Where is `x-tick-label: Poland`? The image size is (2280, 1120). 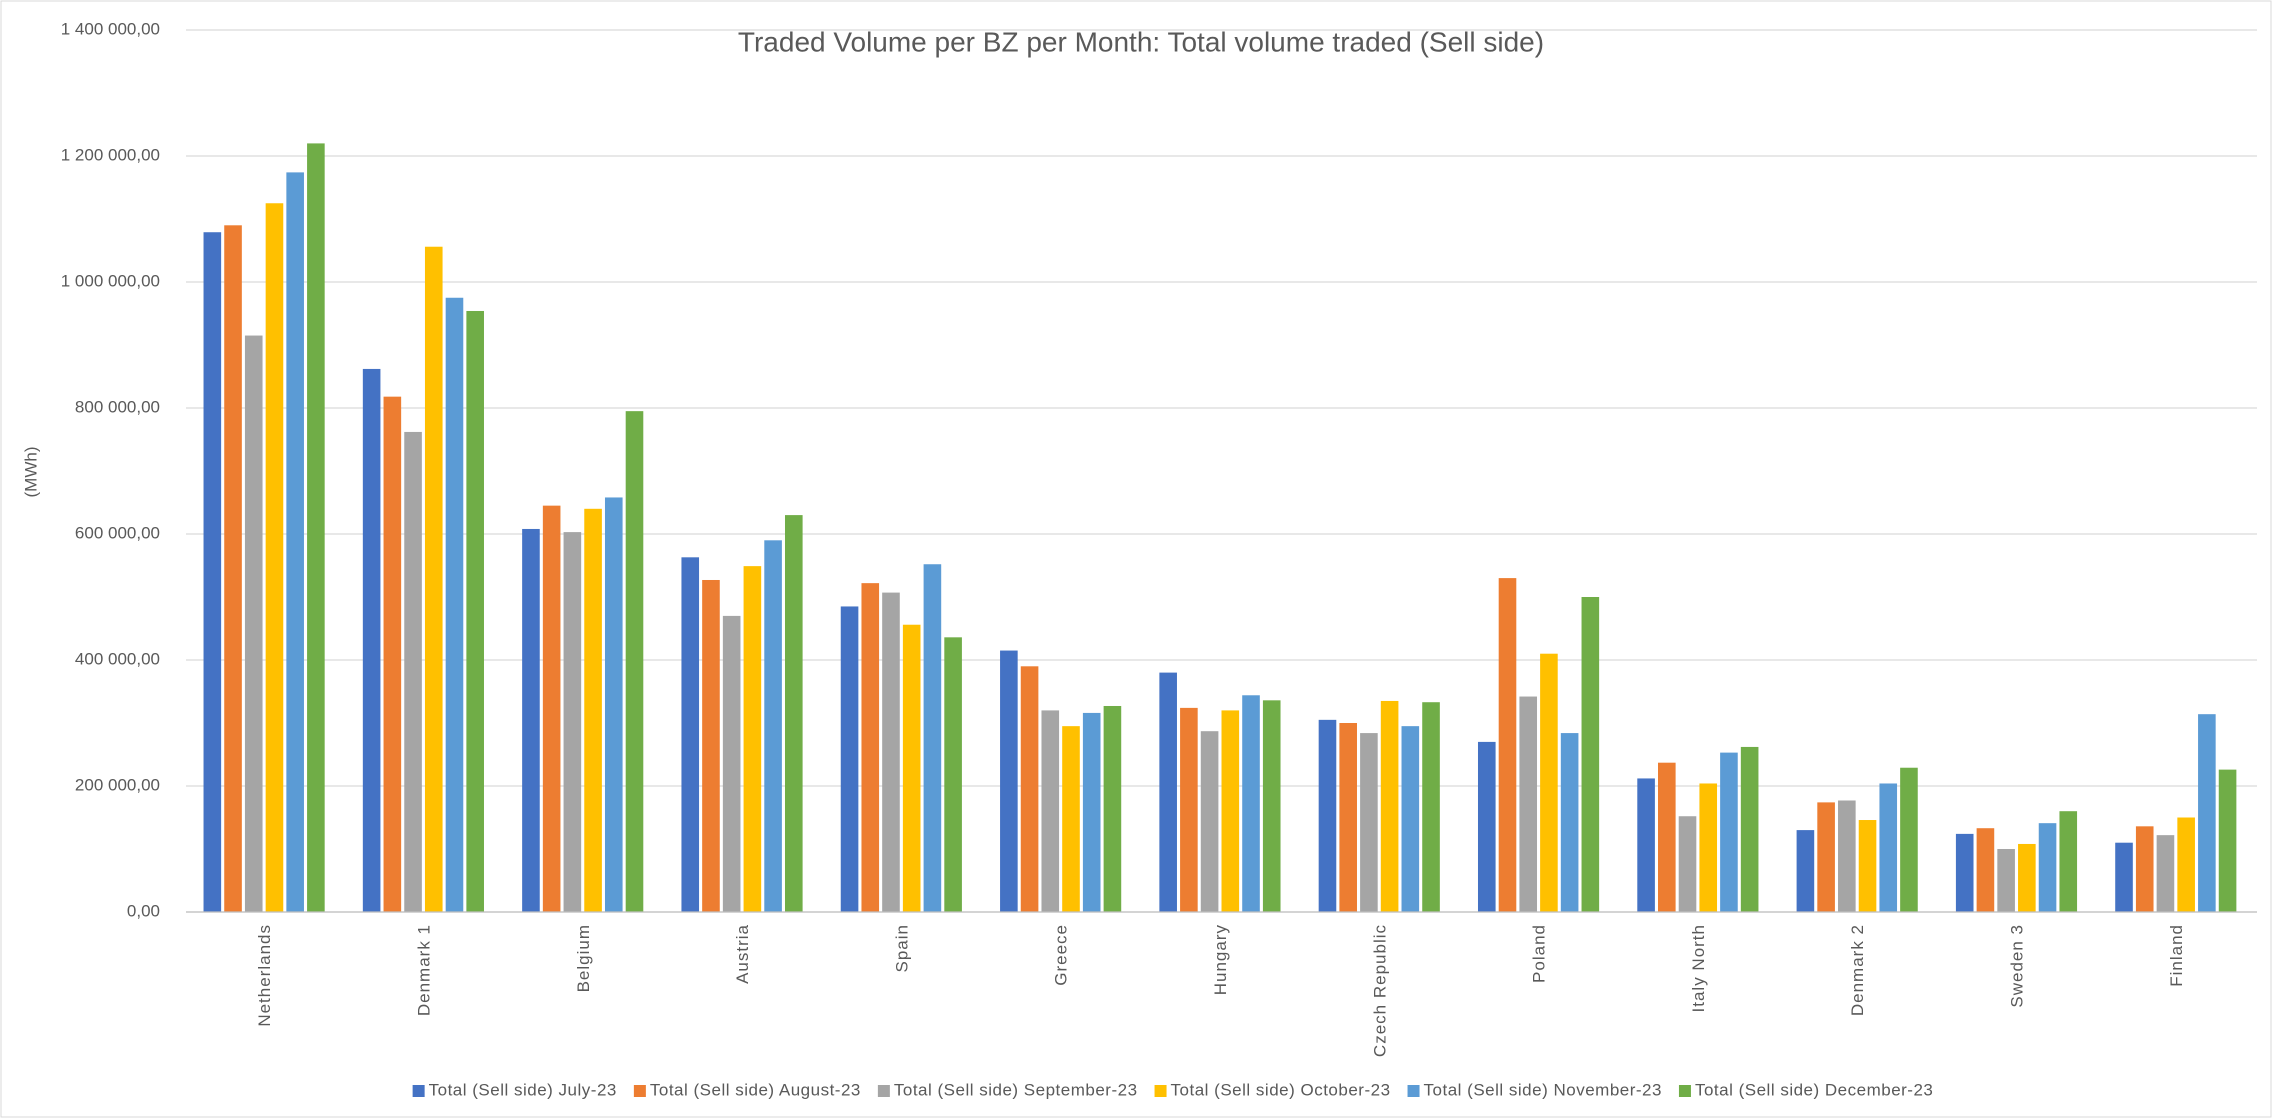
x-tick-label: Poland is located at coordinates (1539, 953).